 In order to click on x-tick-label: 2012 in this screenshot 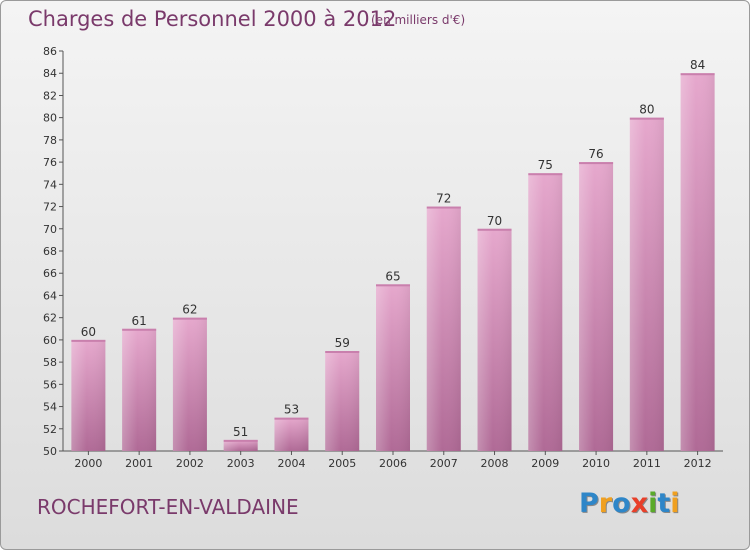, I will do `click(698, 463)`.